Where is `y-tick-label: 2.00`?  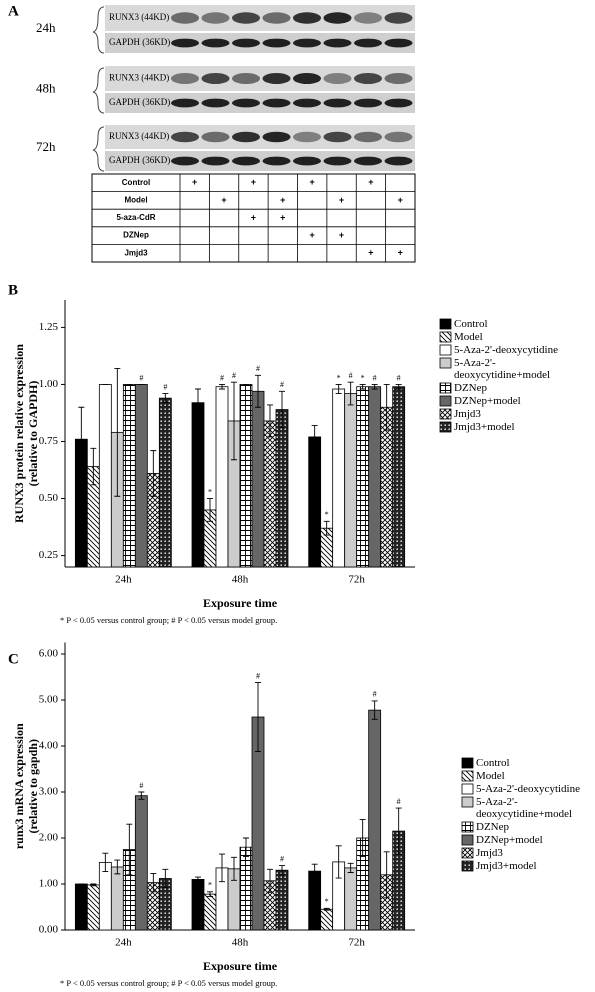 y-tick-label: 2.00 is located at coordinates (49, 838).